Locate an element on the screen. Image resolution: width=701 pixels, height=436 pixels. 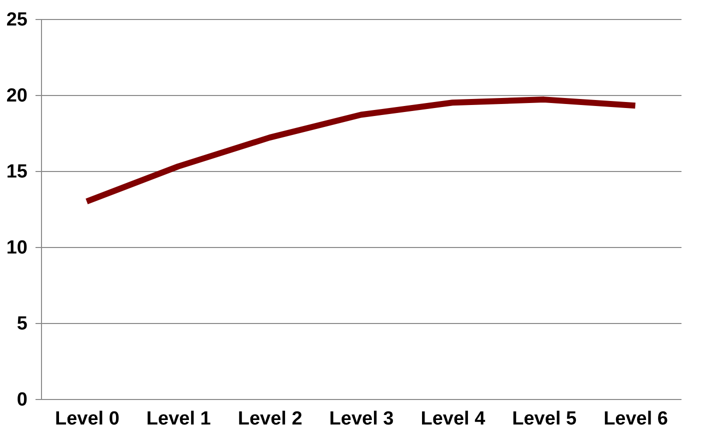
x-tick-label: Level 0 is located at coordinates (87, 419).